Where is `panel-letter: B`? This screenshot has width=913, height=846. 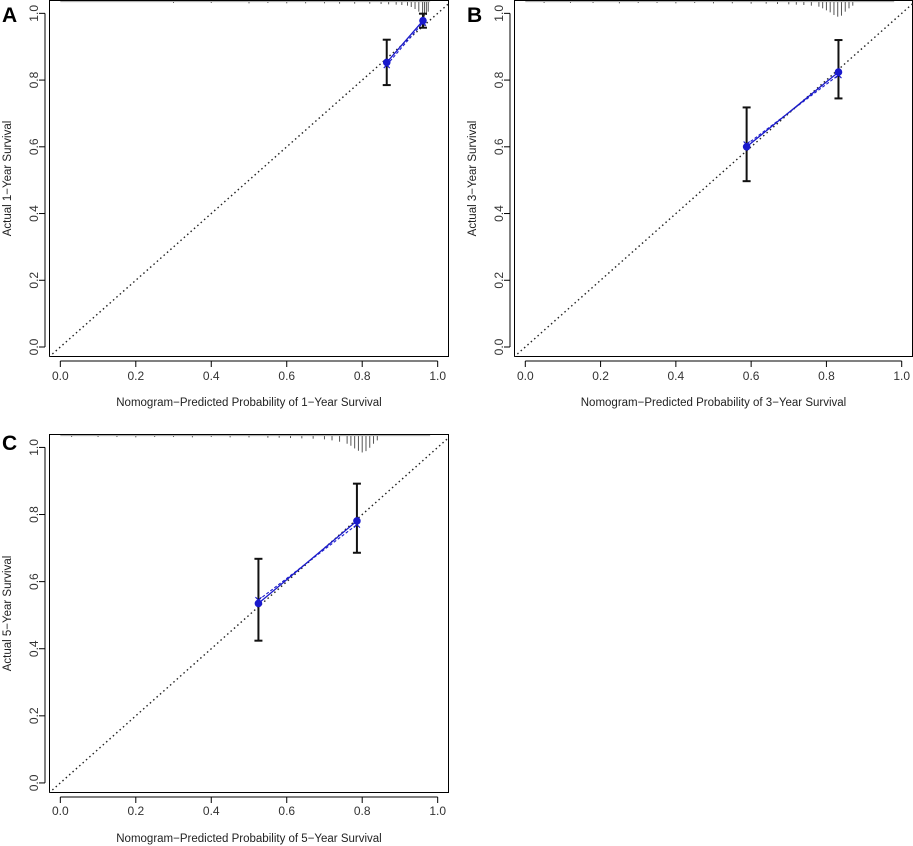 panel-letter: B is located at coordinates (474, 15).